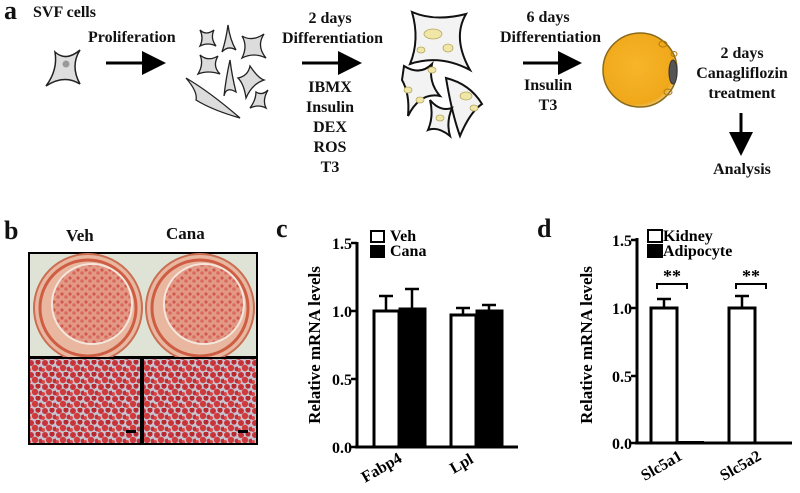 The image size is (800, 493). What do you see at coordinates (688, 236) in the screenshot?
I see `legend-kidney-label: Kidney` at bounding box center [688, 236].